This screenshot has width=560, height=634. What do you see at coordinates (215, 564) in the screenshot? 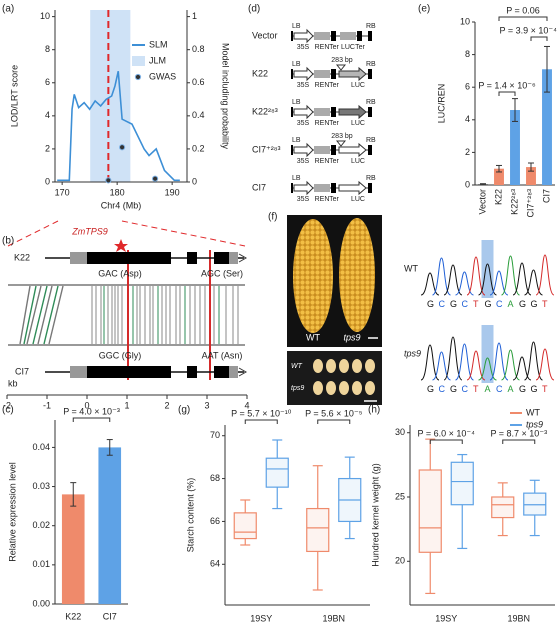
I see `y-tick-label: 64` at bounding box center [215, 564].